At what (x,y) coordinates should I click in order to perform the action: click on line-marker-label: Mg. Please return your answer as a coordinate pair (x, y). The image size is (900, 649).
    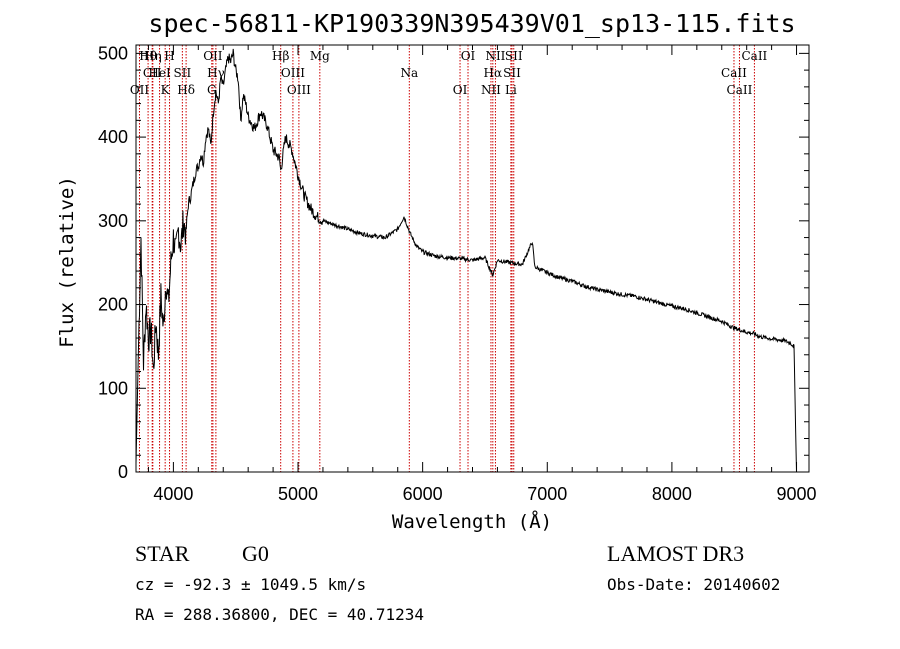
    Looking at the image, I should click on (320, 56).